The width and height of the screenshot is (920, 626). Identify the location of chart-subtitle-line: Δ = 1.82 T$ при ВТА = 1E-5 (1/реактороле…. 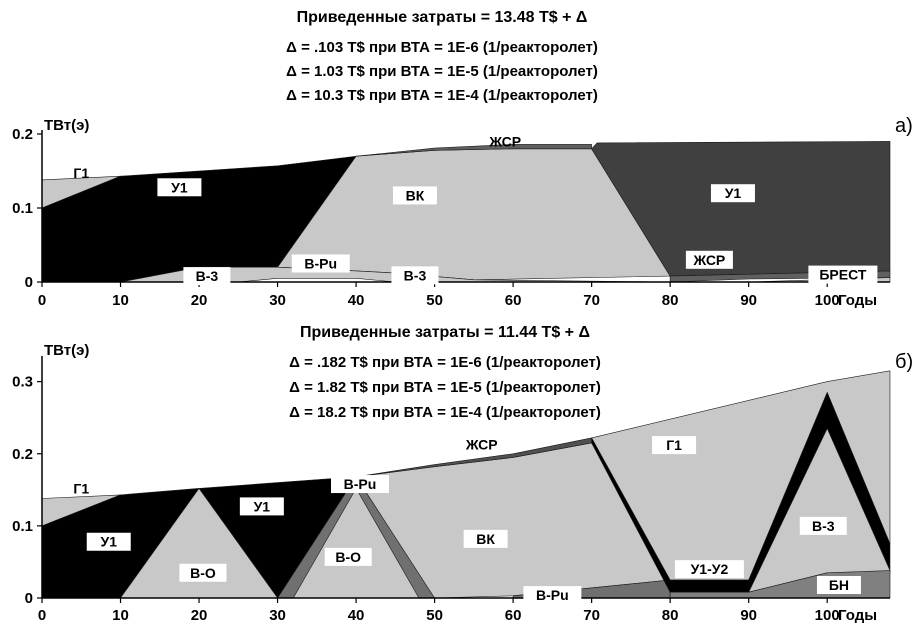
(445, 387).